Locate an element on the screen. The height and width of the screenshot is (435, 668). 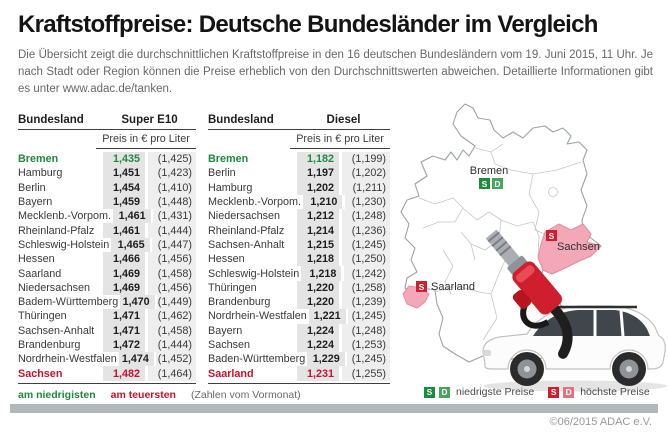
table-row: Berlin 1,454 (1,410) is located at coordinates (107, 187).